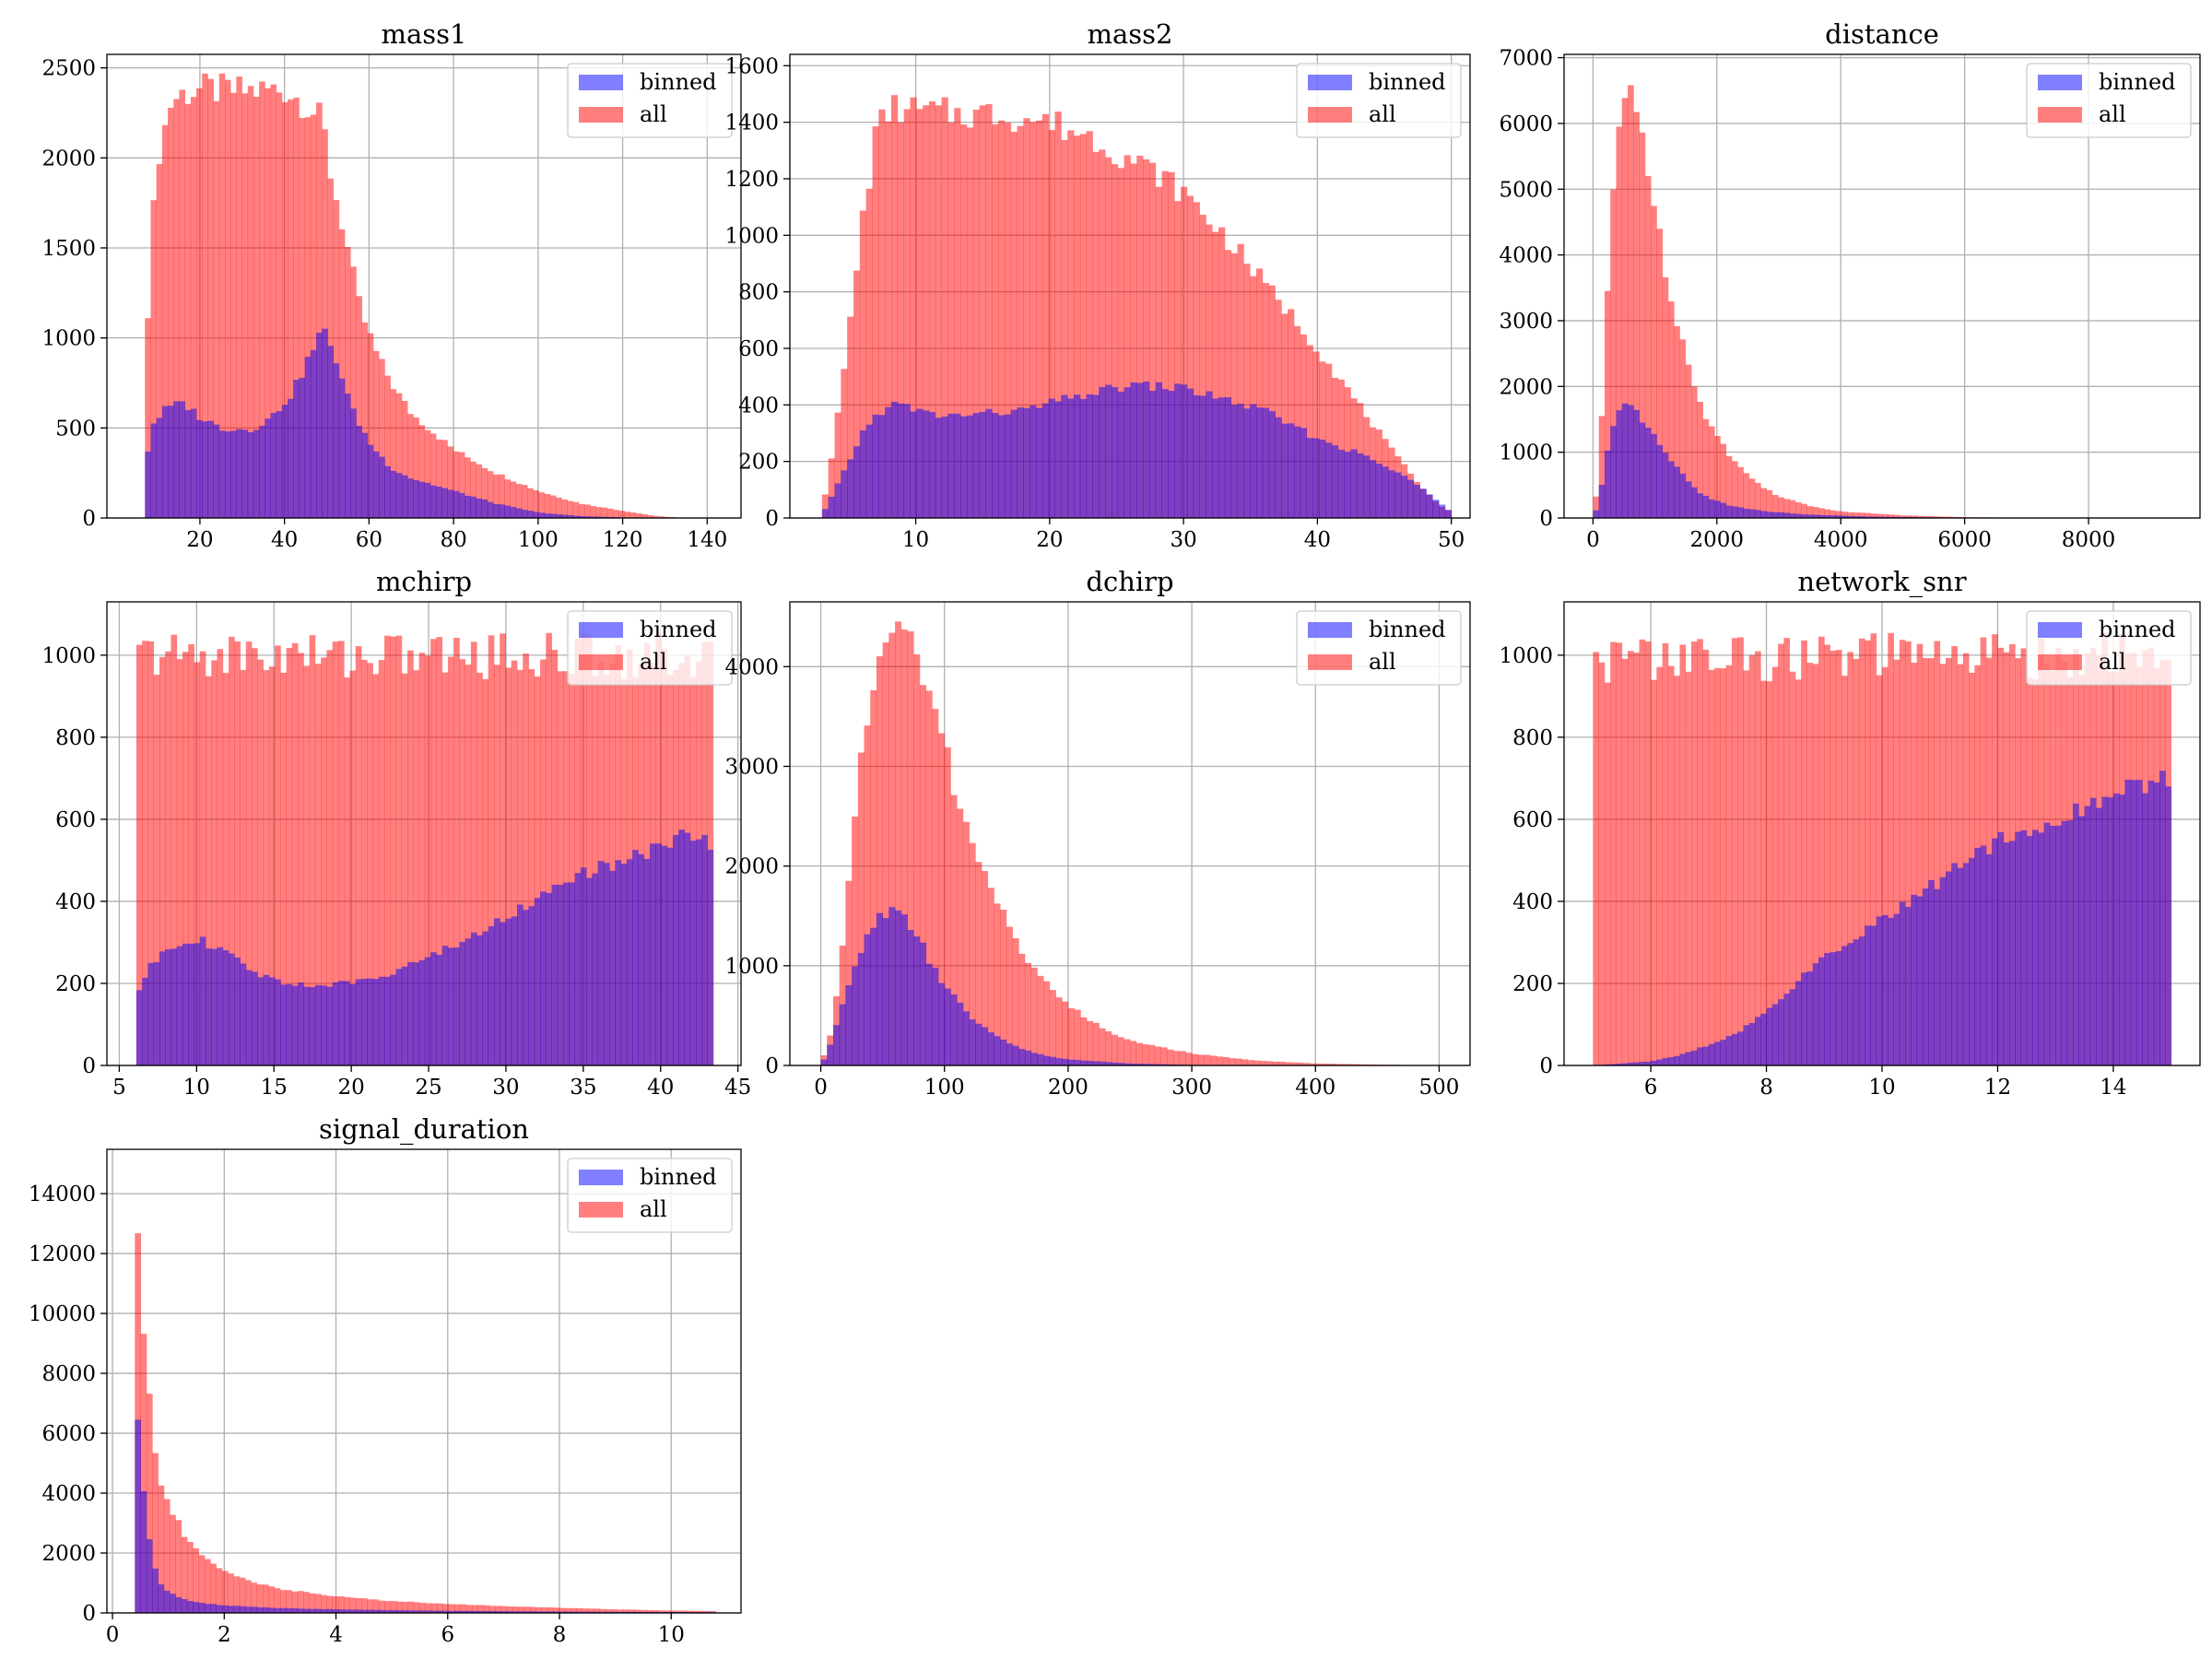 Image resolution: width=2212 pixels, height=1659 pixels. Describe the element at coordinates (821, 1088) in the screenshot. I see `x-tick-label: 0` at that location.